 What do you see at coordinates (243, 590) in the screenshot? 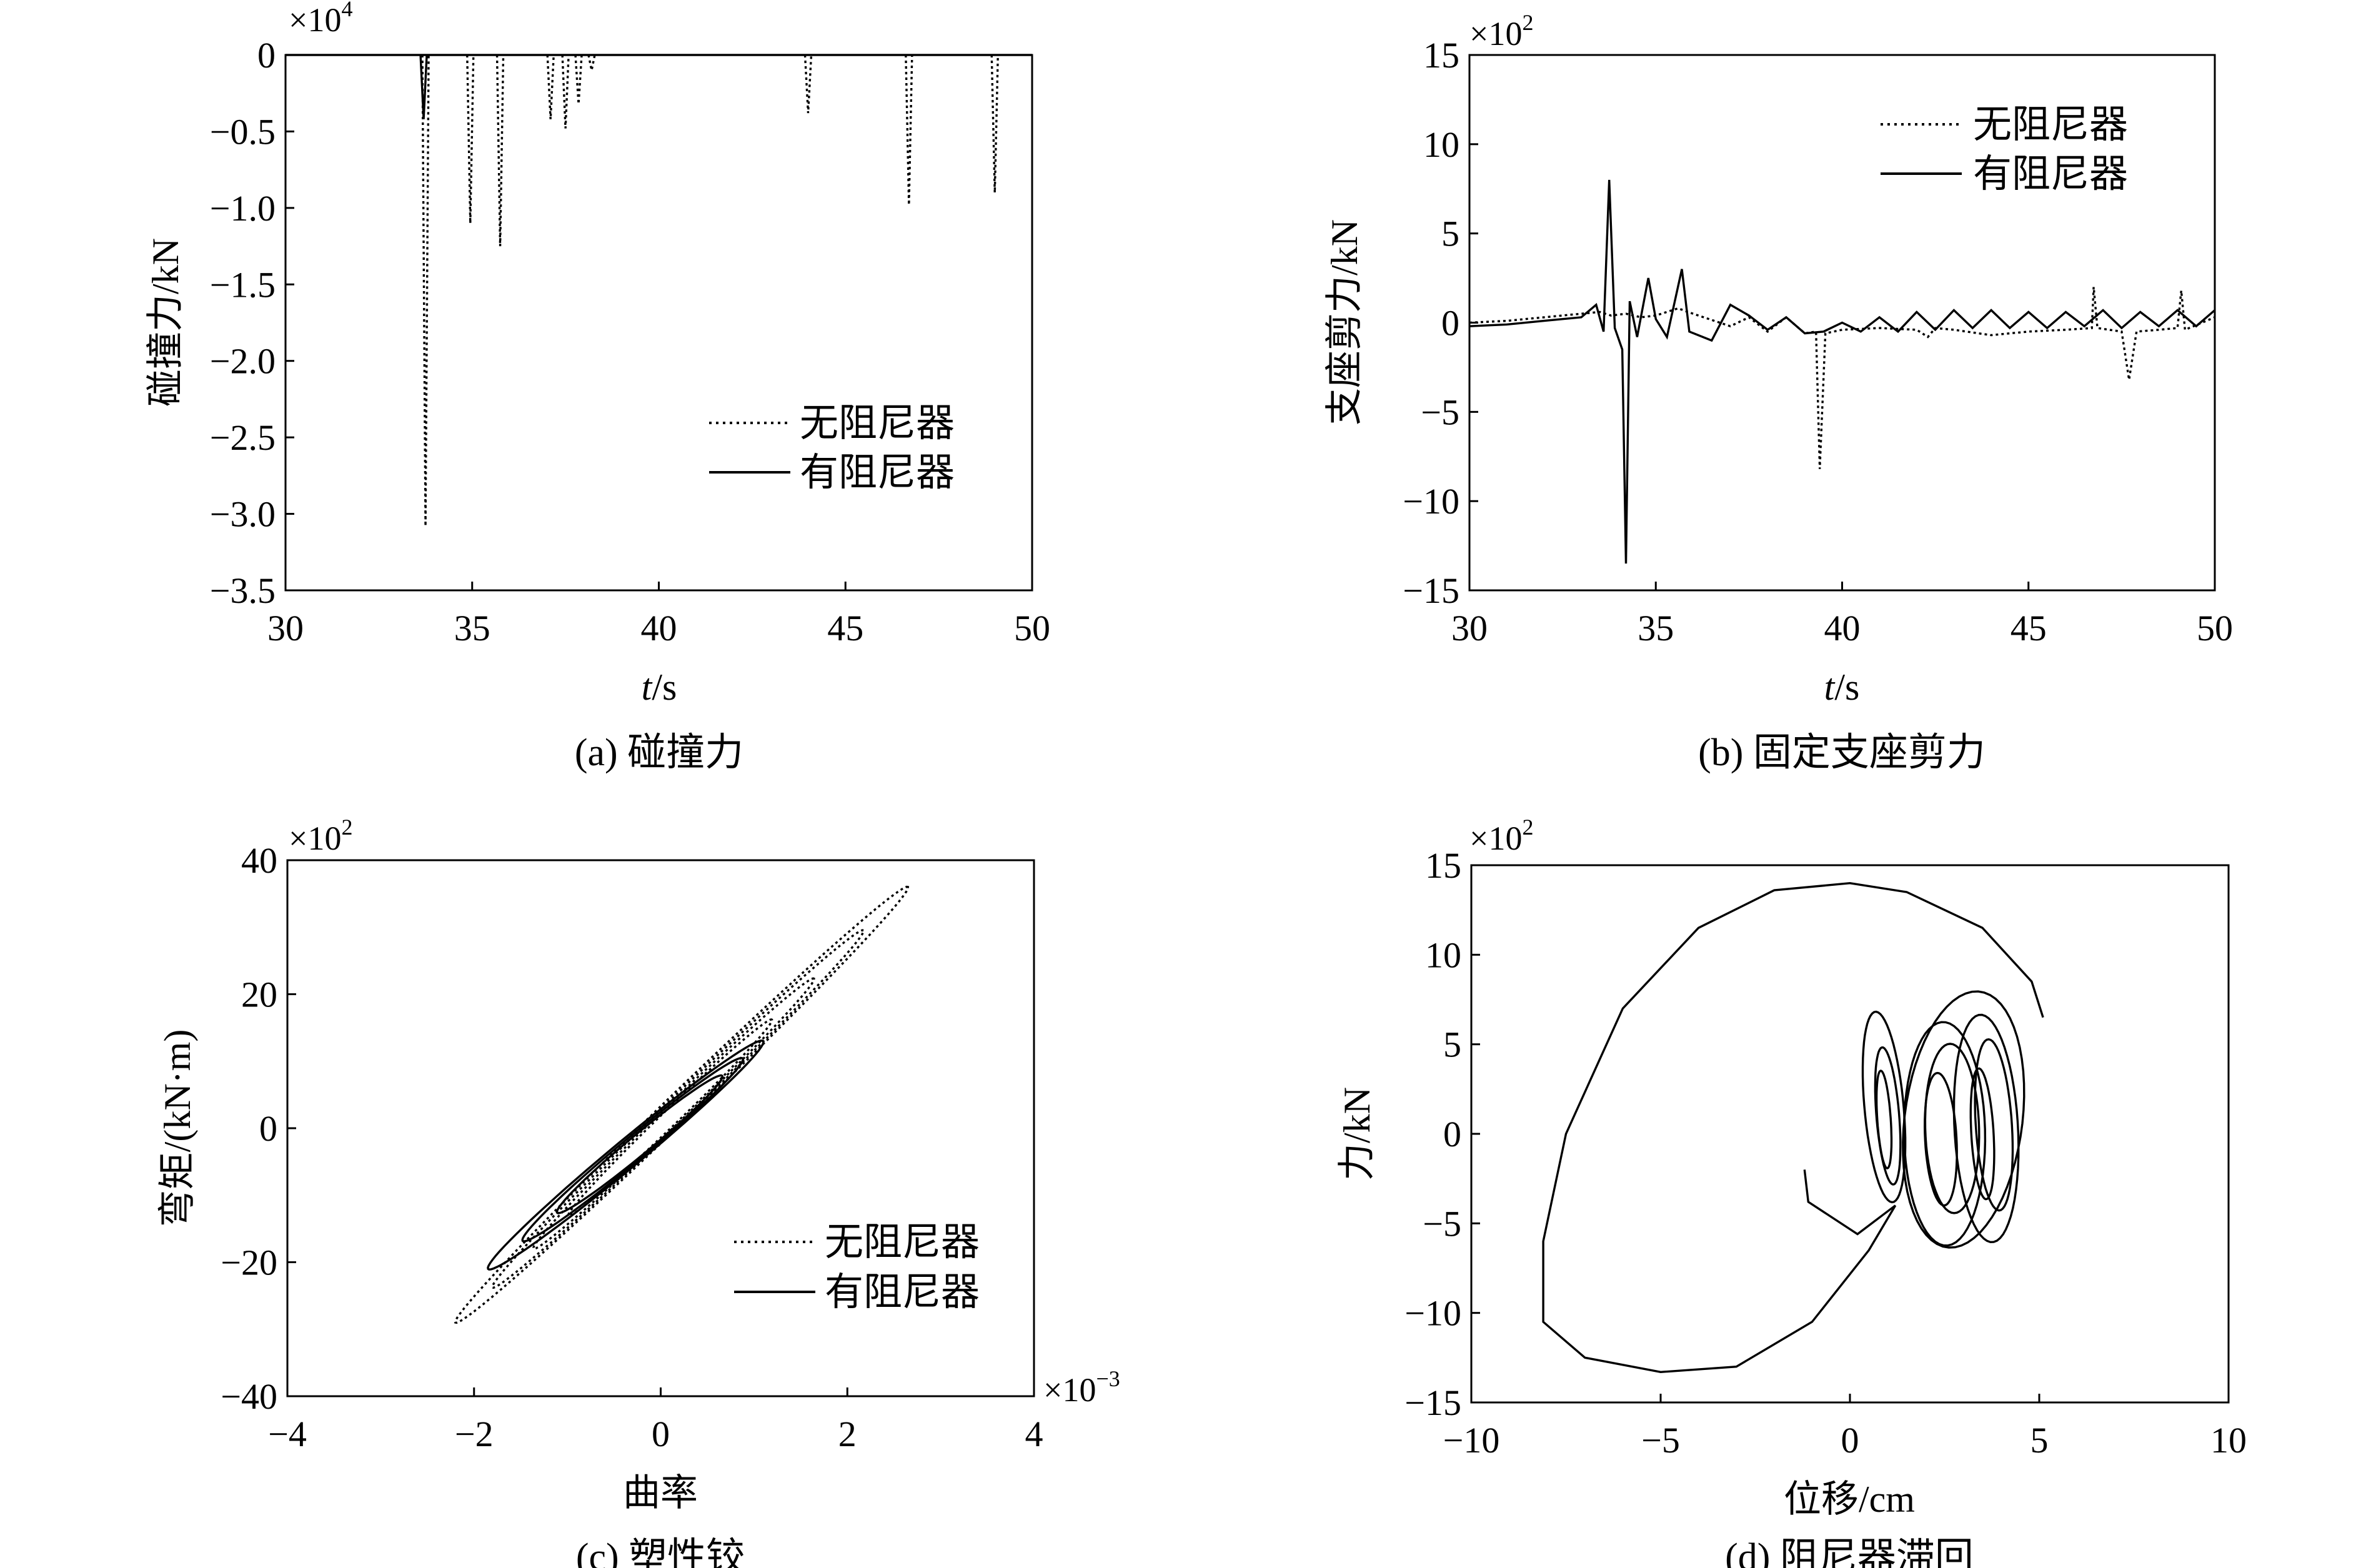
I see `y-tick-label: −3.5` at bounding box center [243, 590].